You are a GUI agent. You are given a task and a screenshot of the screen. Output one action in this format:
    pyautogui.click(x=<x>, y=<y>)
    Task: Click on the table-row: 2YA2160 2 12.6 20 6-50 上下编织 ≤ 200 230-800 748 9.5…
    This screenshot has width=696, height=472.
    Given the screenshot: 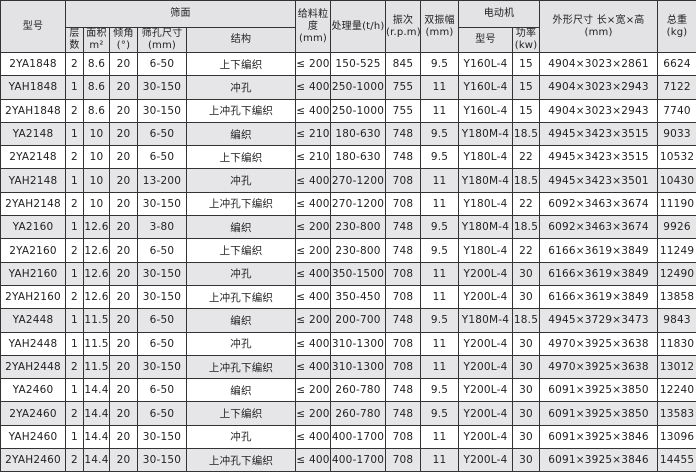 What is the action you would take?
    pyautogui.click(x=348, y=250)
    